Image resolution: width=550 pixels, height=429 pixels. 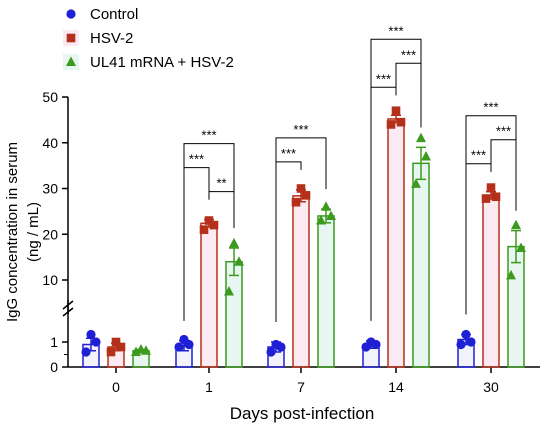 I want to click on y-tick-label: 1, so click(x=54, y=342).